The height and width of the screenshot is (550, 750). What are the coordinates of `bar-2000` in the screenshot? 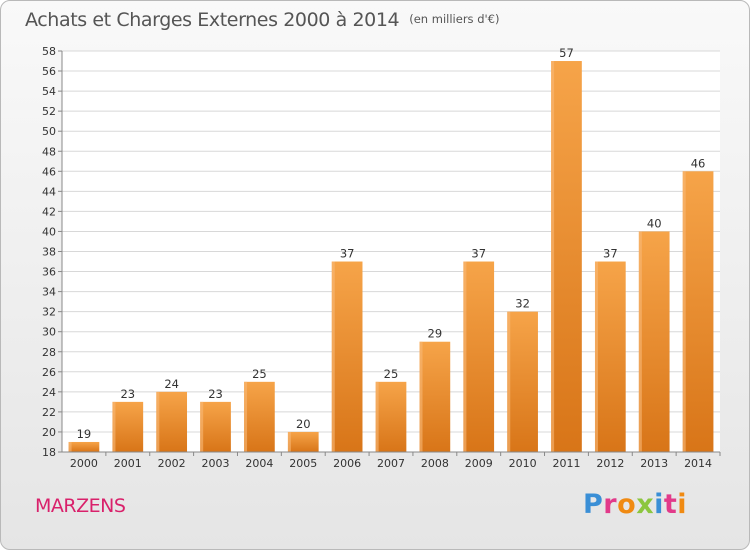 It's located at (84, 446).